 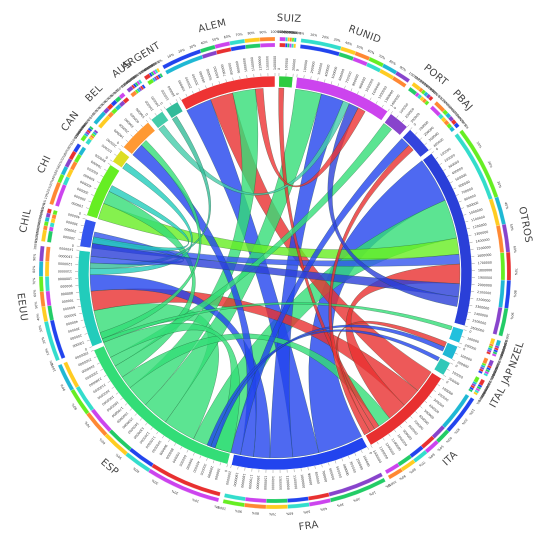 I want to click on percent-segment-jap, so click(x=480, y=372).